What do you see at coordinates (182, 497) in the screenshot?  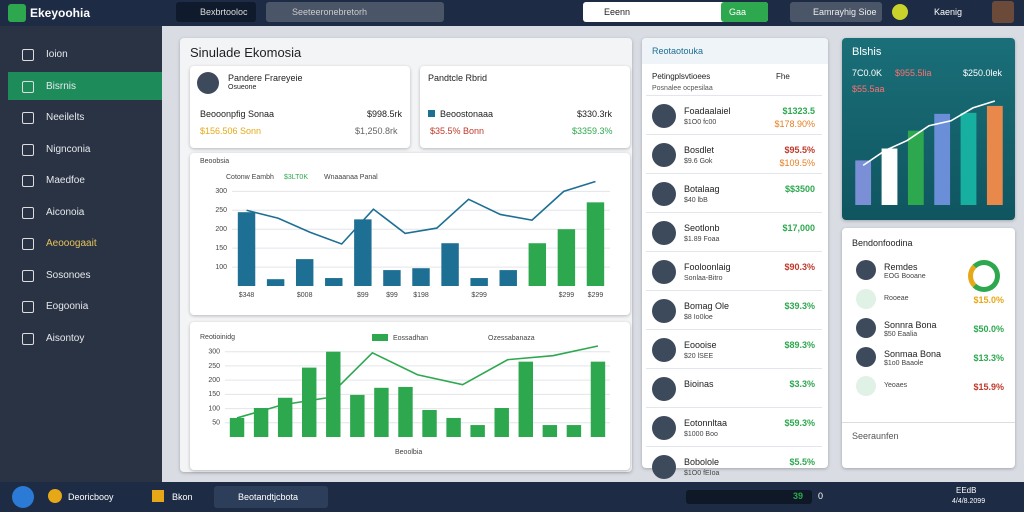 I see `taskbar-item: Bkon` at bounding box center [182, 497].